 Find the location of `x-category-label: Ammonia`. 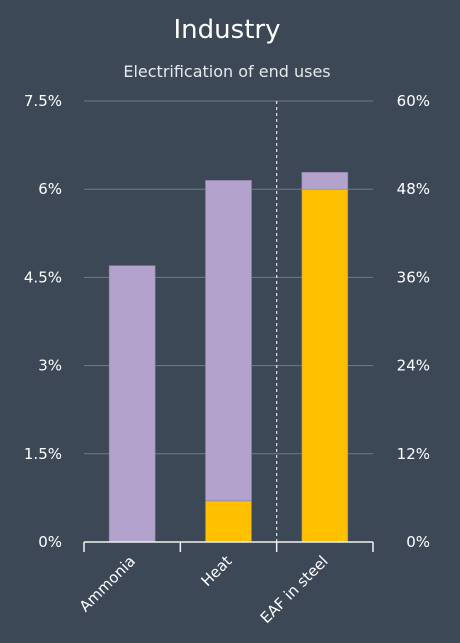

x-category-label: Ammonia is located at coordinates (107, 583).